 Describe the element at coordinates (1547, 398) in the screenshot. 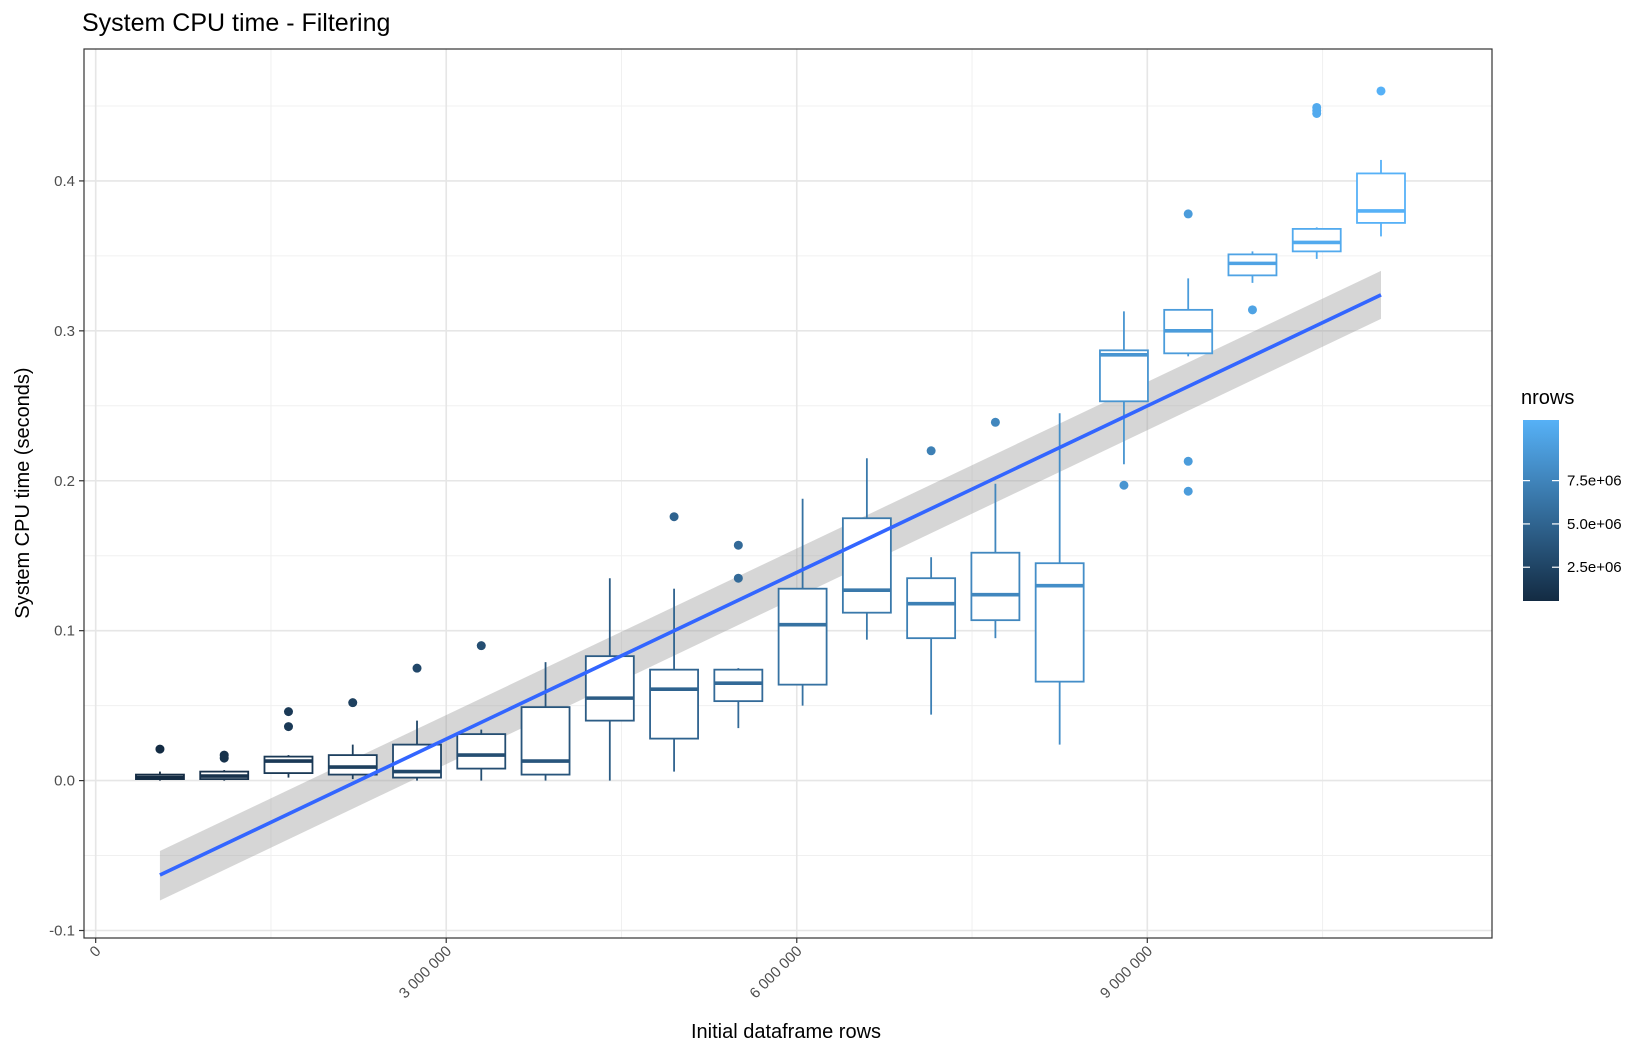

I see `legend-title: nrows` at that location.